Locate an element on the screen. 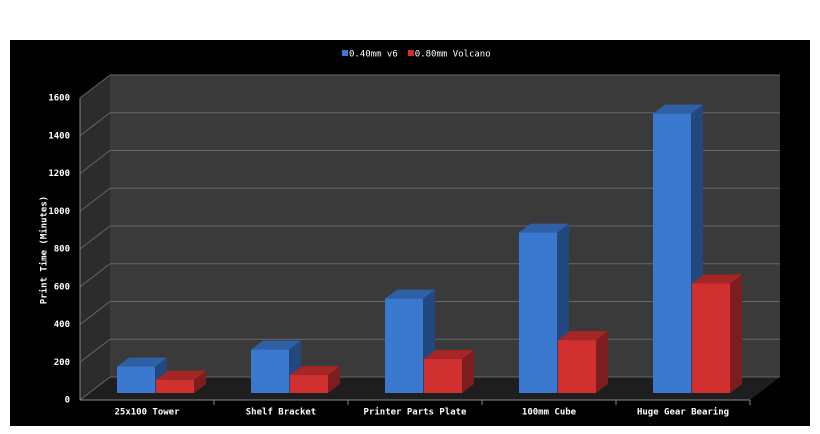  legend-label: 0.80mm Volcano is located at coordinates (453, 55).